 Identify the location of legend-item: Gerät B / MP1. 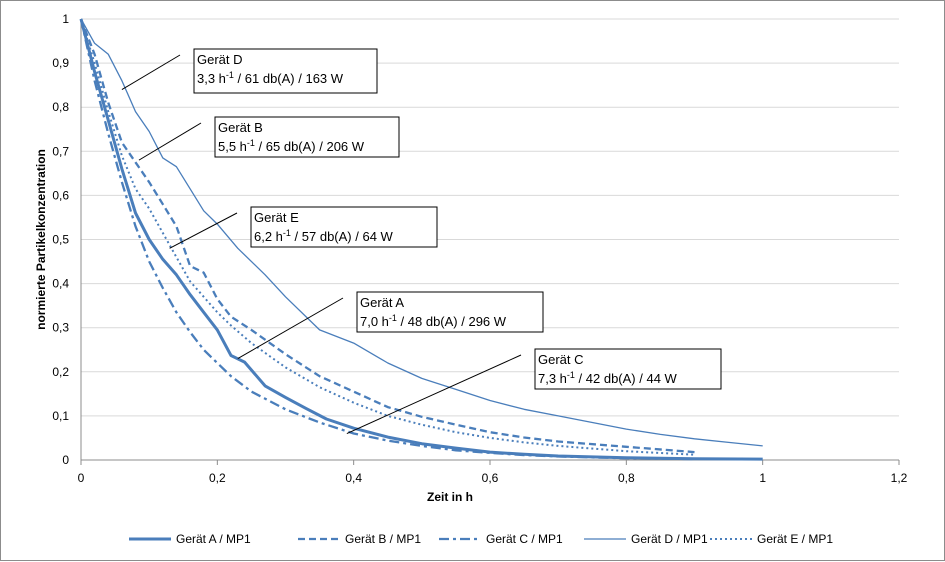
(359, 539).